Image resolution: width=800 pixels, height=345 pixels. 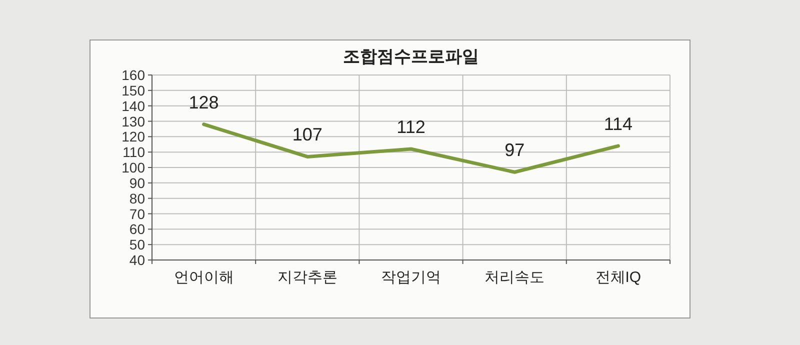 I want to click on y-tick-label: 140, so click(x=134, y=106).